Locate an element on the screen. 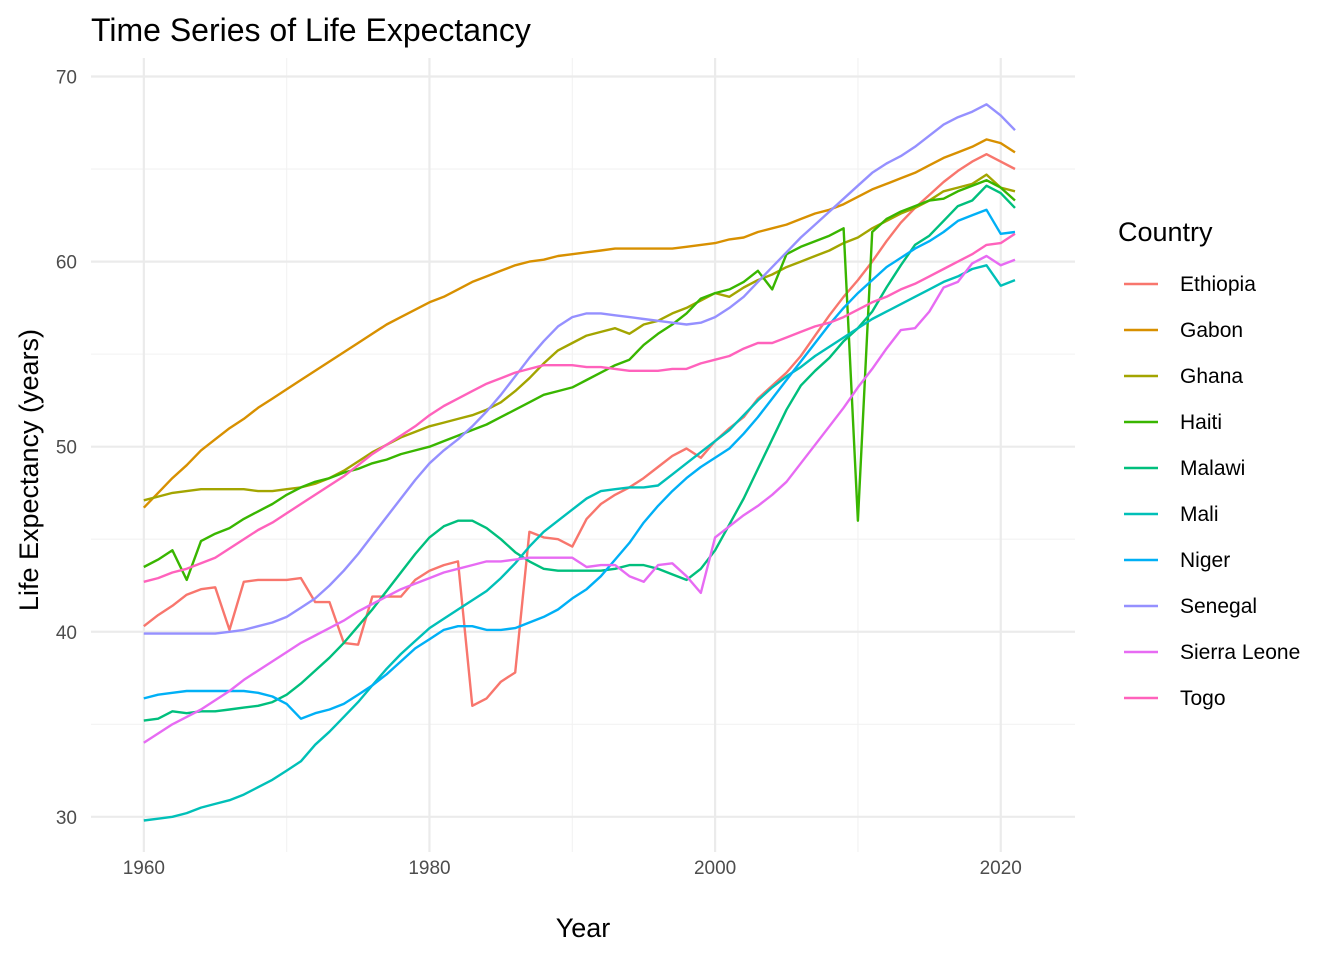 This screenshot has height=960, width=1344. y-axis-tick-labels: 30 40 50 60 70 is located at coordinates (66, 448).